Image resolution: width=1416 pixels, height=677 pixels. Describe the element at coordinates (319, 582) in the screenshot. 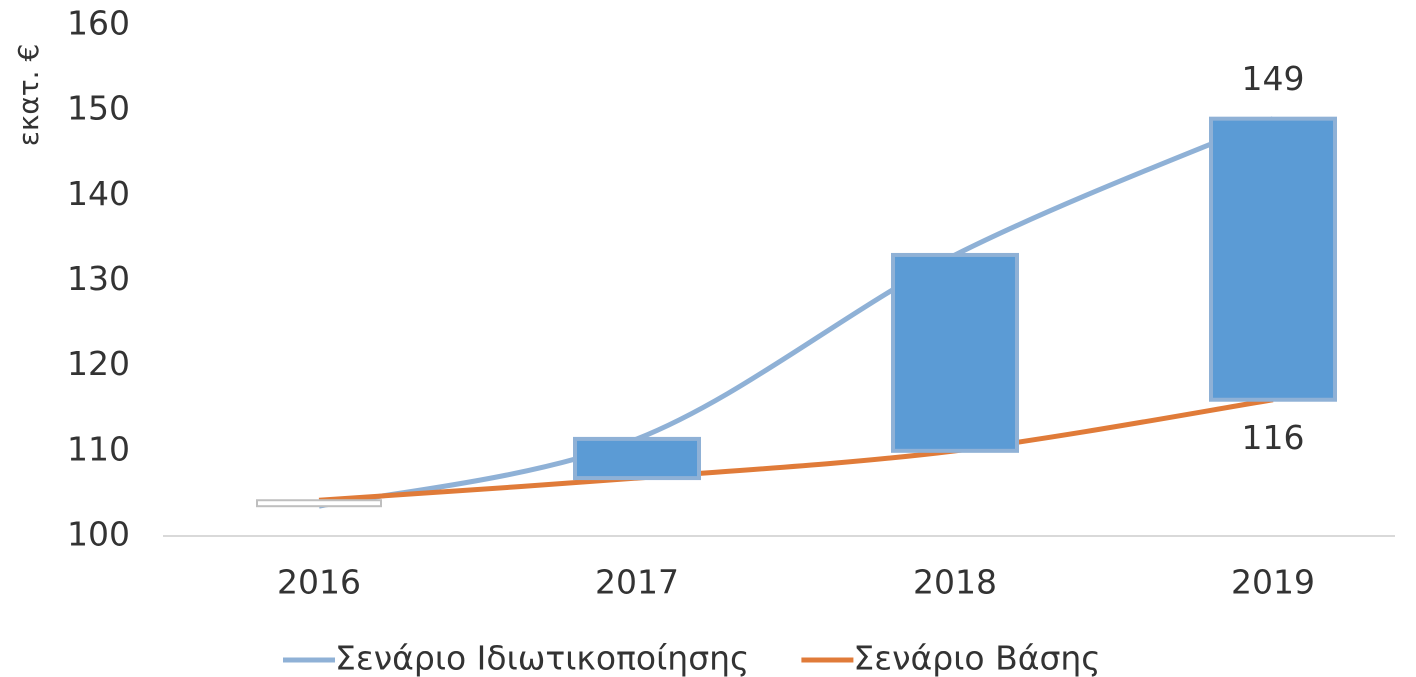

I see `x-tick-label: 2016` at that location.